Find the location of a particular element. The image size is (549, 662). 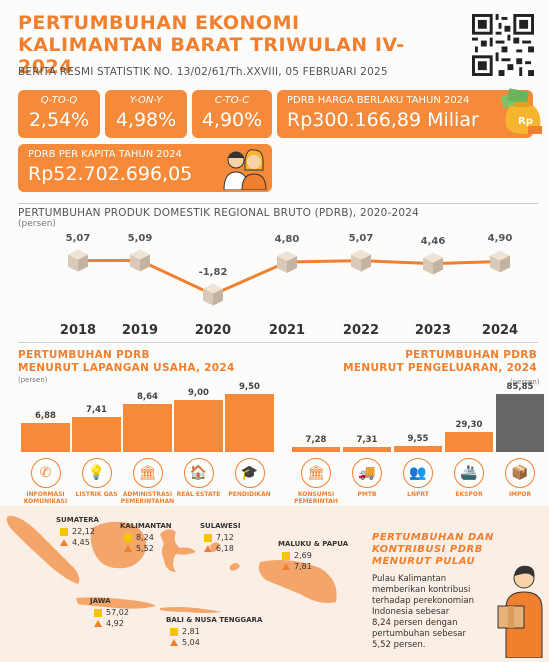

category-label: EKSPOR is located at coordinates (469, 494).